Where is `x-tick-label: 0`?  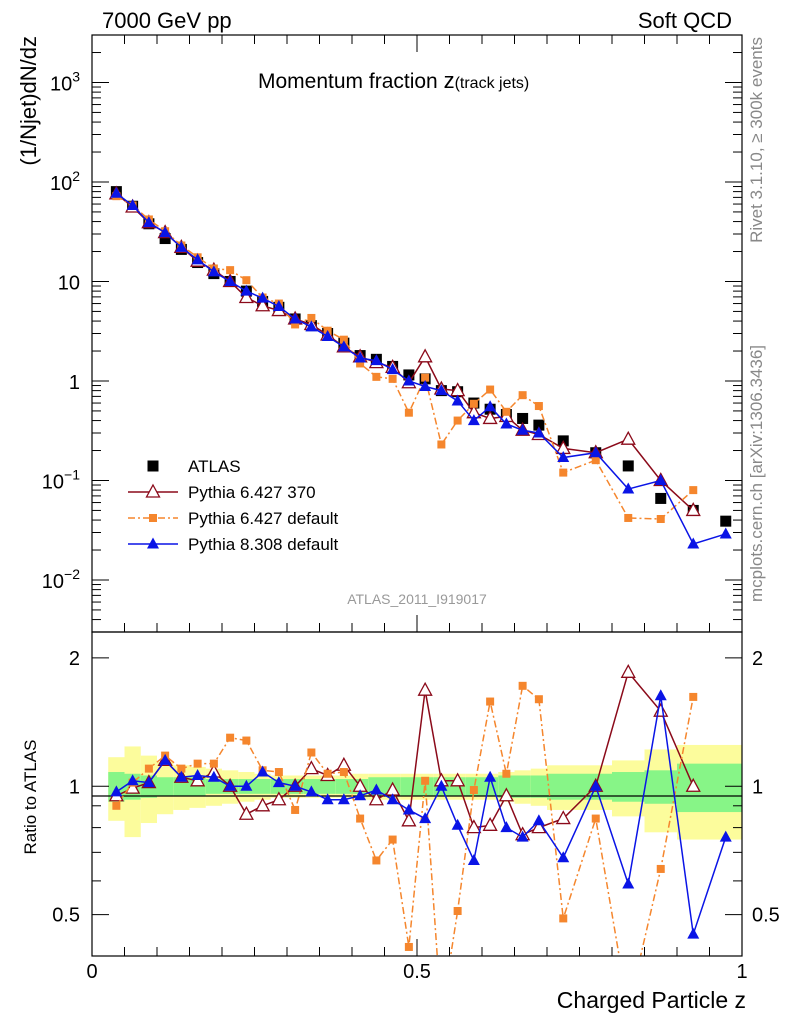 x-tick-label: 0 is located at coordinates (91, 972).